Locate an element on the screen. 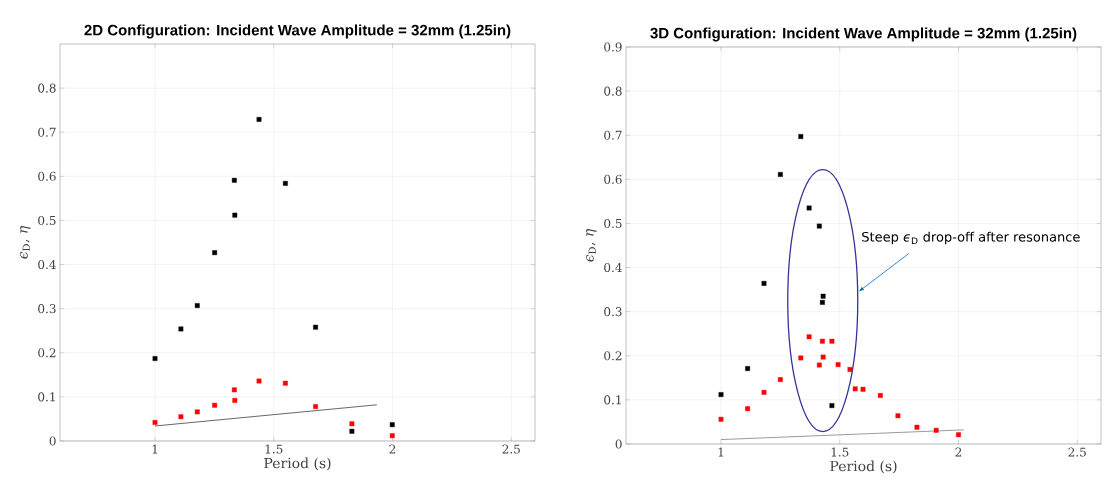  annotation: Steep ϵ$_{D}$ drop-off after resonance is located at coordinates (971, 238).